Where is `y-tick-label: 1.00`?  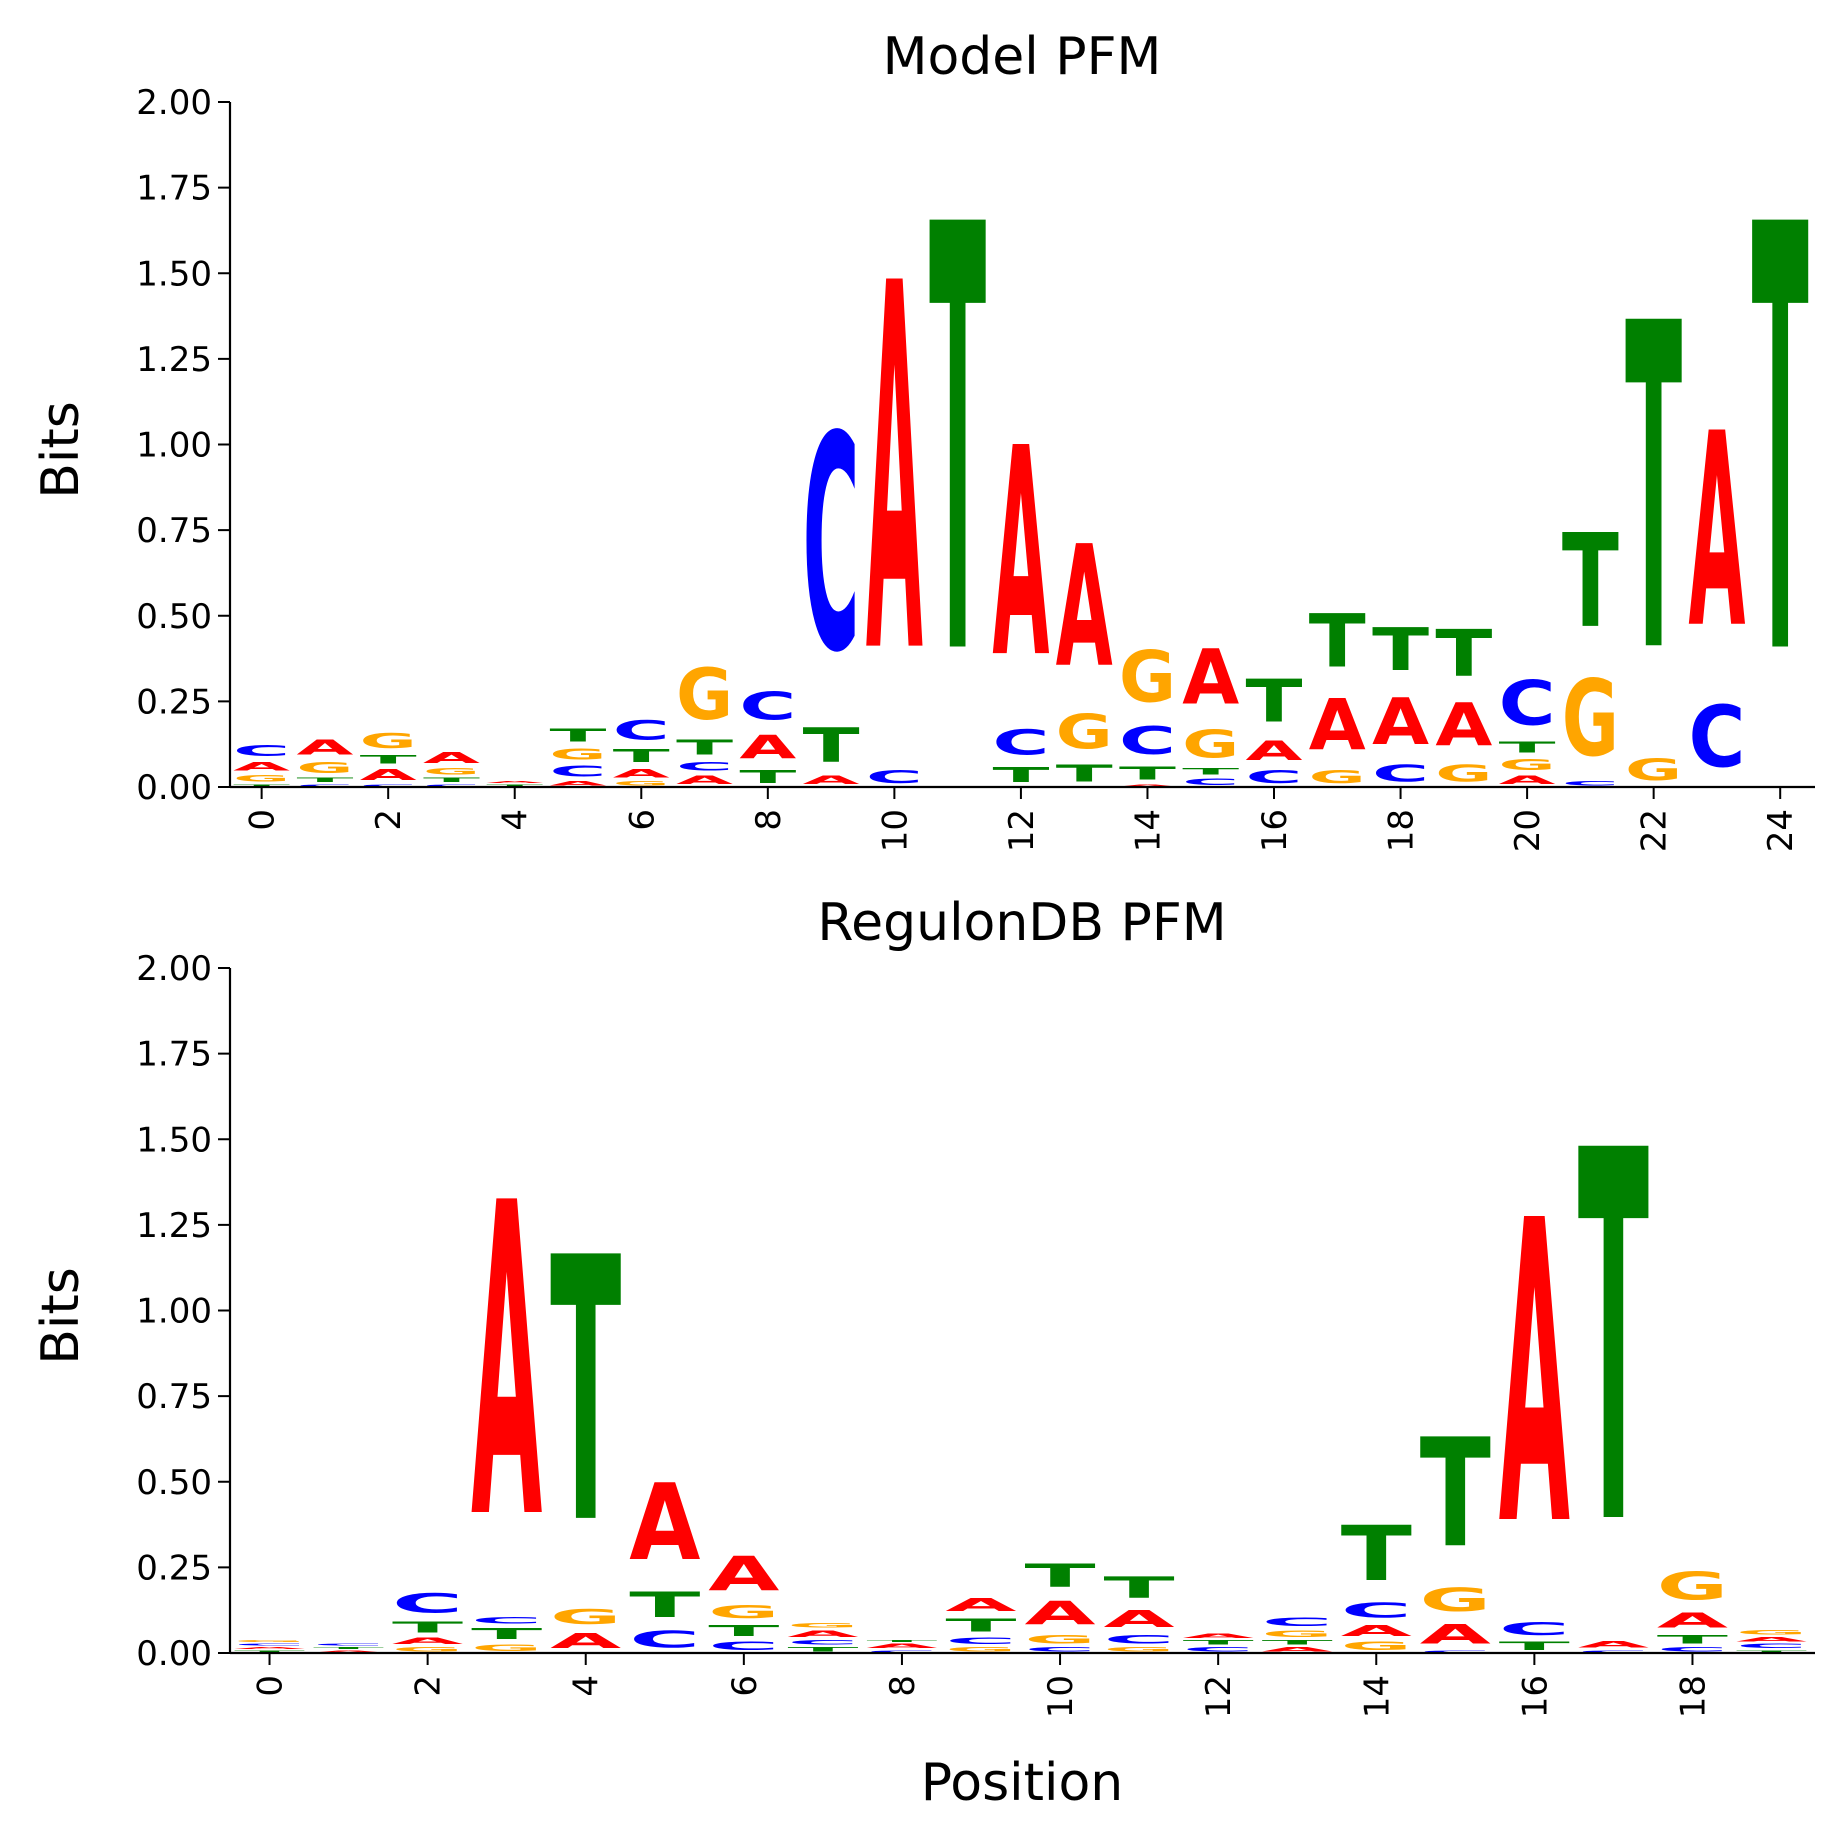
y-tick-label: 1.00 is located at coordinates (174, 446).